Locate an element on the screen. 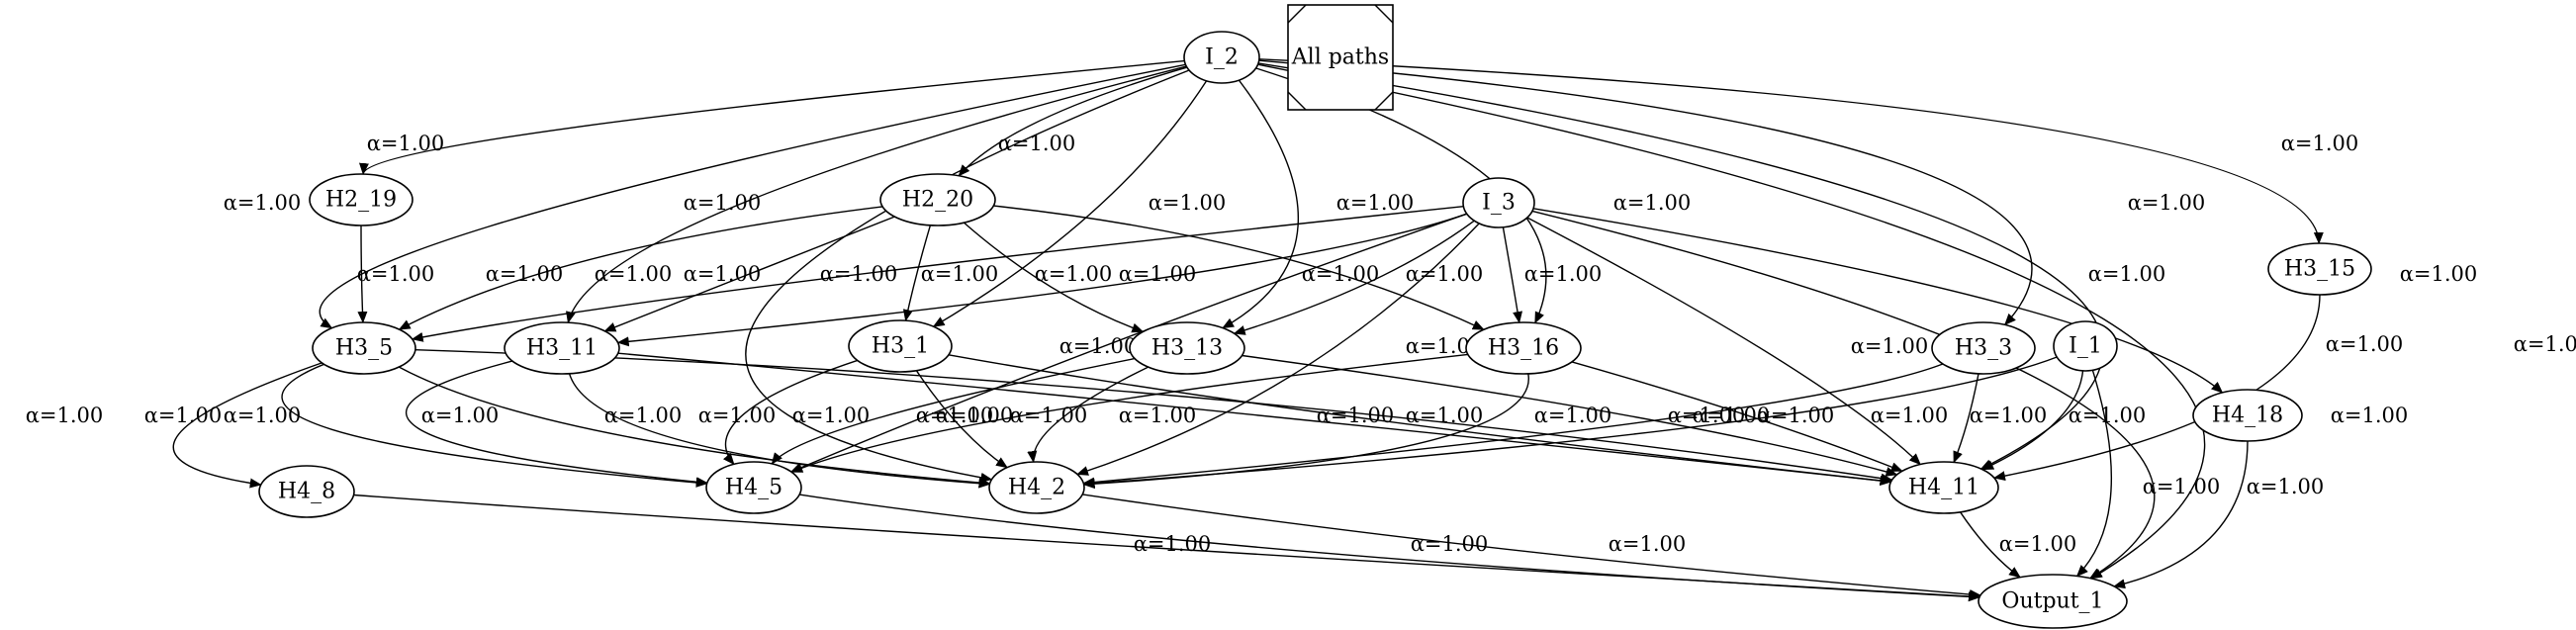 This screenshot has width=2576, height=630. node-H4_18: H4_18 is located at coordinates (2247, 415).